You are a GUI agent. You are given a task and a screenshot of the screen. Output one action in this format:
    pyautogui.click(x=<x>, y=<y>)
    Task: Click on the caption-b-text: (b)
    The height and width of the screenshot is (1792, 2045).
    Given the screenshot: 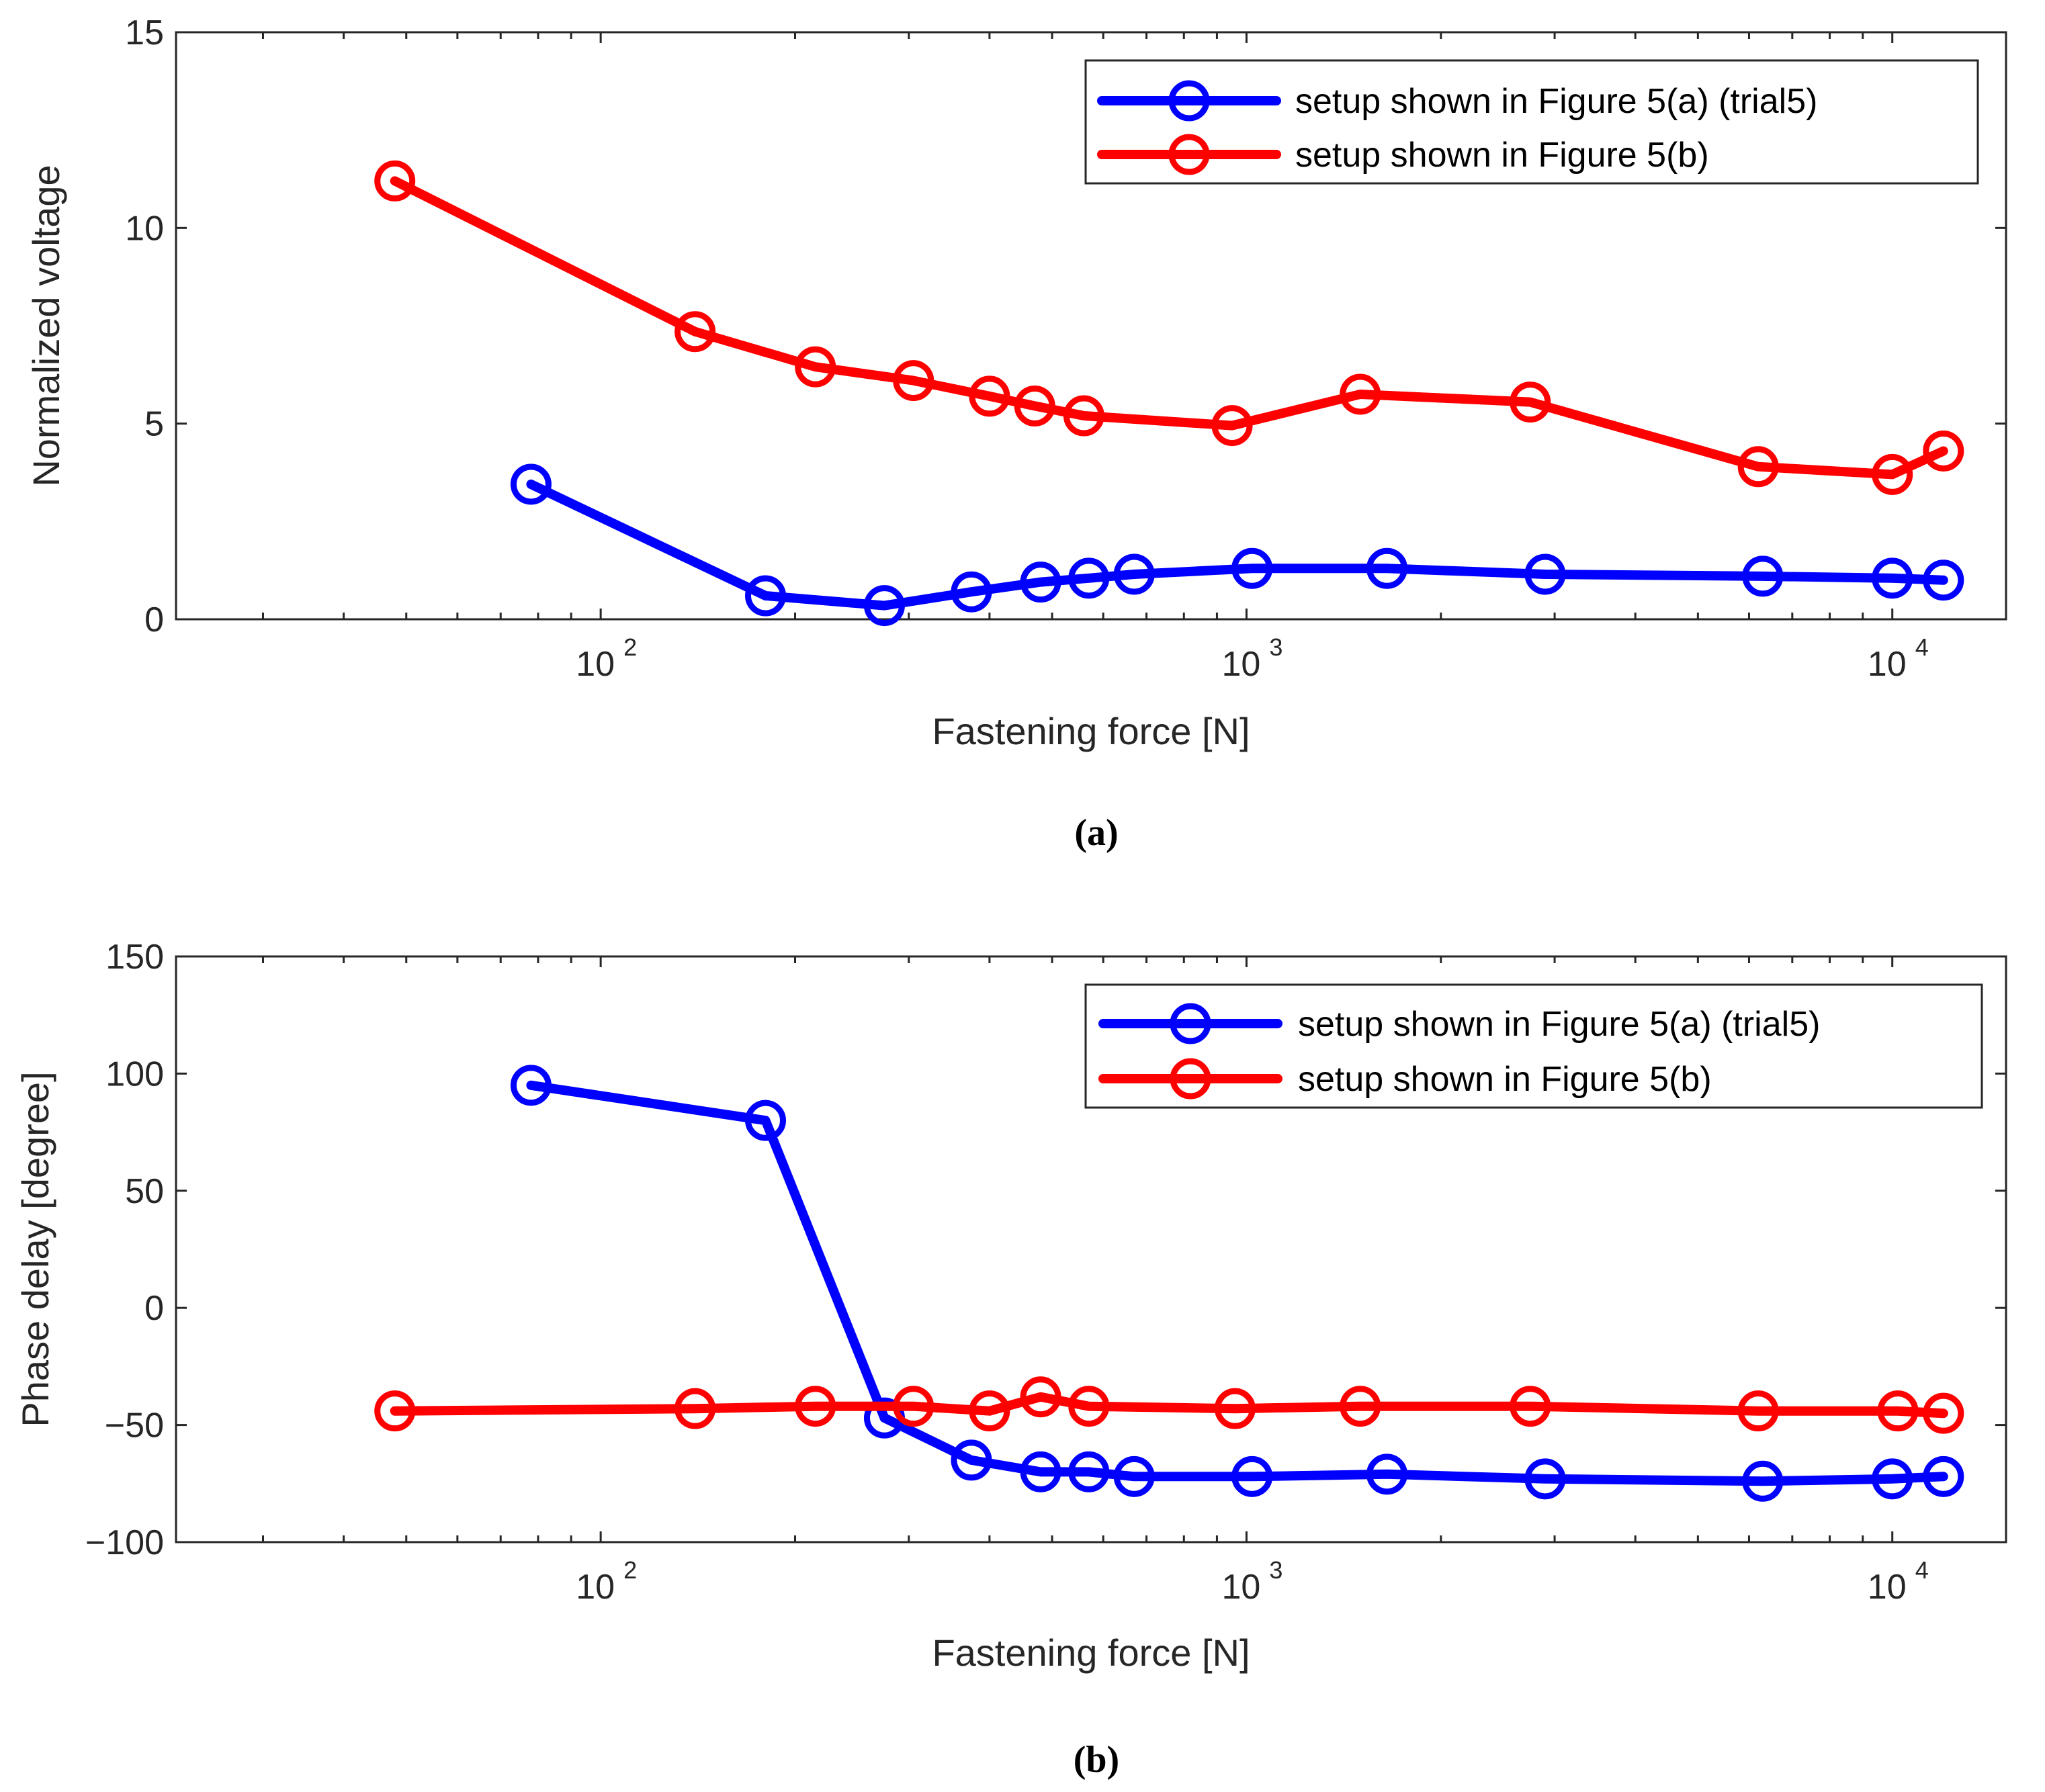 What is the action you would take?
    pyautogui.click(x=1096, y=1760)
    